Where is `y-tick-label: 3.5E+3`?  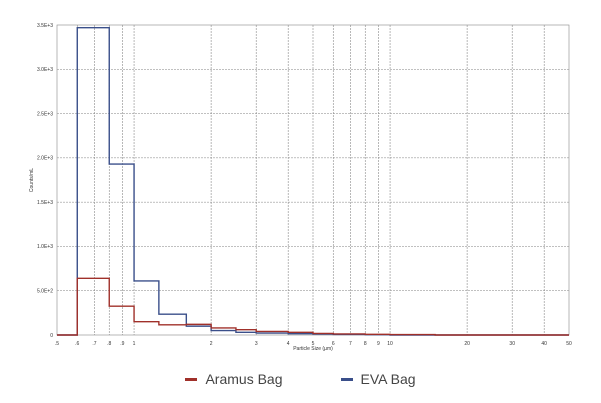
y-tick-label: 3.5E+3 is located at coordinates (45, 26).